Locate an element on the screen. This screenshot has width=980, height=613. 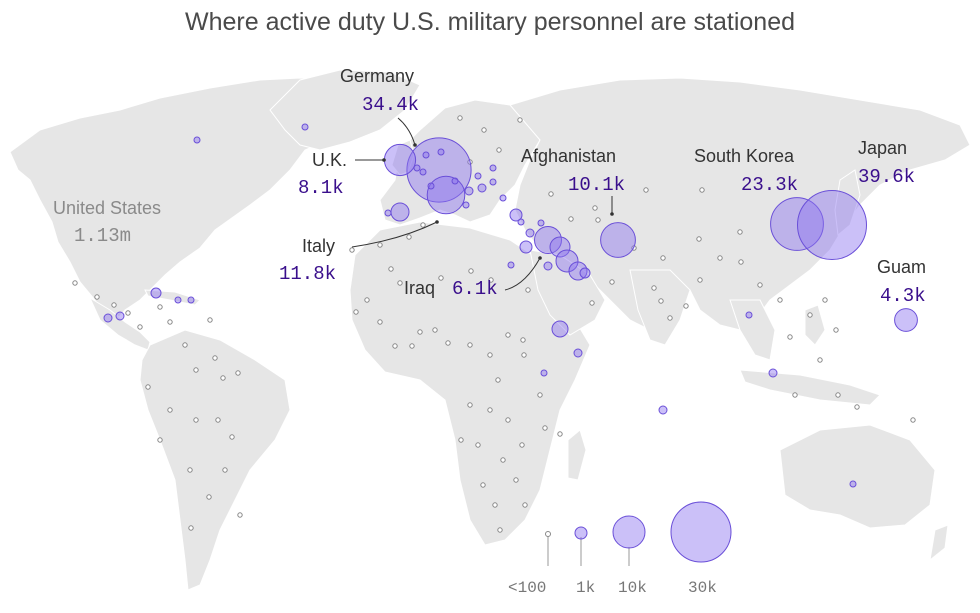
bubble-south-korea is located at coordinates (797, 224).